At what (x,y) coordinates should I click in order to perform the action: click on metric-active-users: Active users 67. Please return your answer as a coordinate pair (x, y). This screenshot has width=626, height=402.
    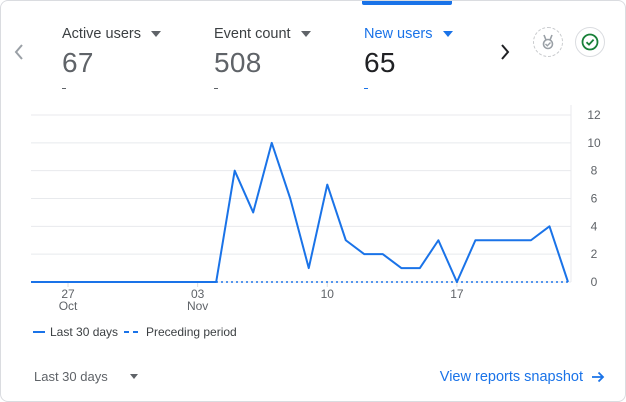
    Looking at the image, I should click on (122, 51).